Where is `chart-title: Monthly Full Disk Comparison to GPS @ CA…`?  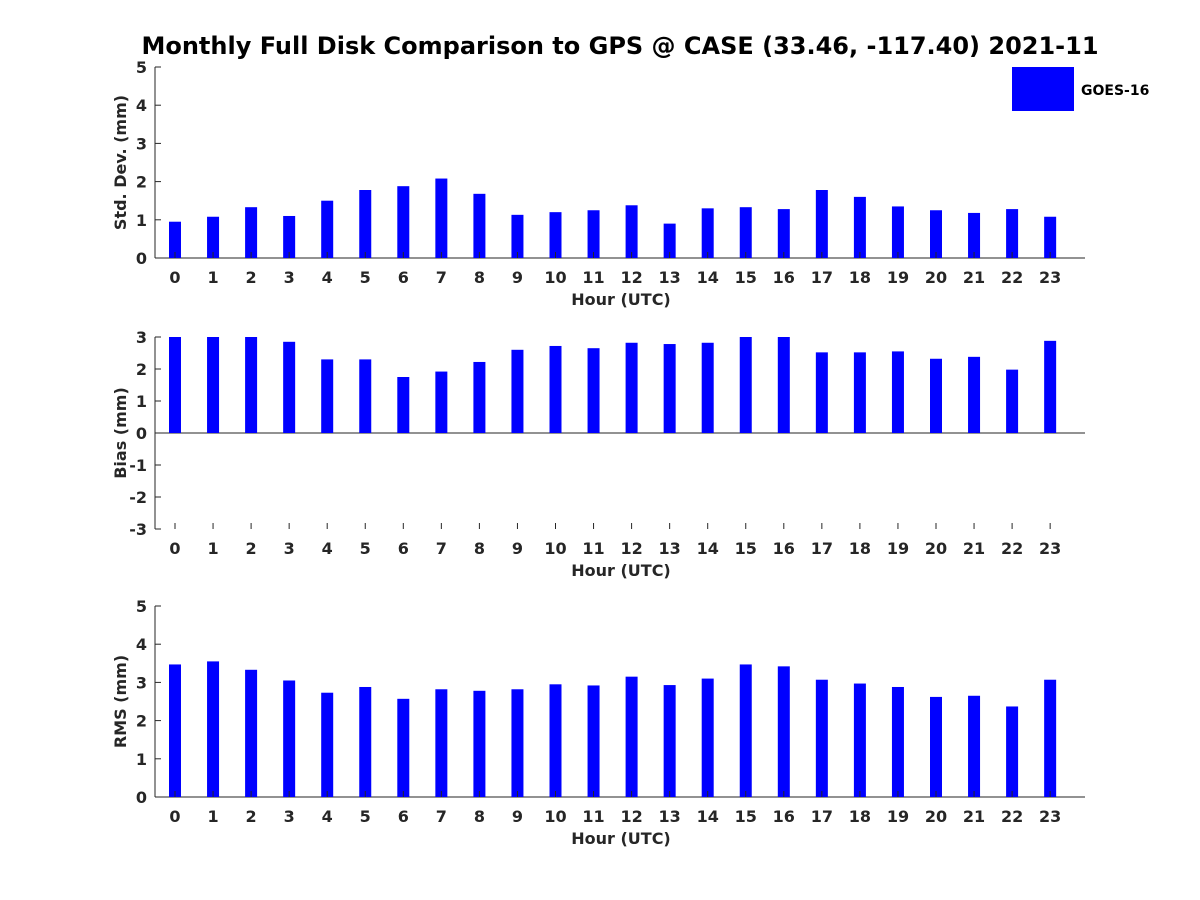 chart-title: Monthly Full Disk Comparison to GPS @ CA… is located at coordinates (619, 46).